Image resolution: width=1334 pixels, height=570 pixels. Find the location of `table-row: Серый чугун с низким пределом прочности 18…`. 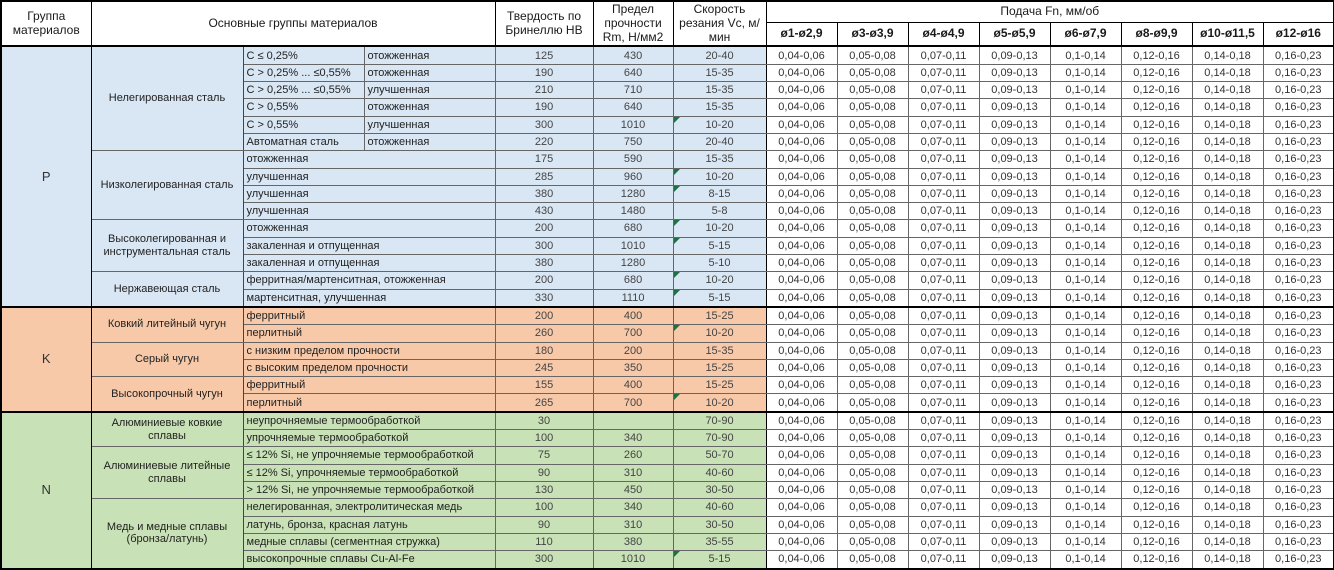

table-row: Серый чугун с низким пределом прочности 18… is located at coordinates (667, 359).